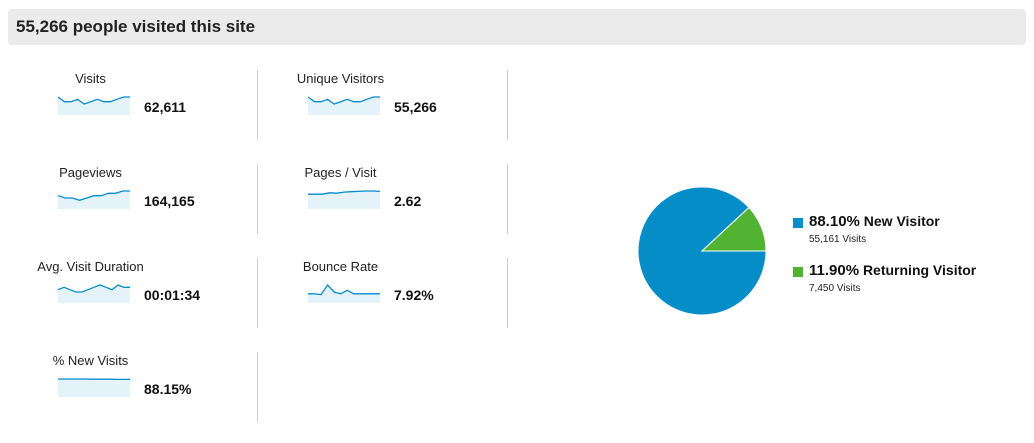  Describe the element at coordinates (835, 288) in the screenshot. I see `legend-visits: 7,450 Visits` at that location.